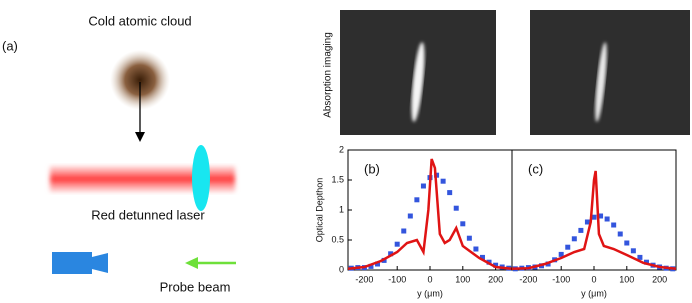 Image resolution: width=692 pixels, height=303 pixels. What do you see at coordinates (201, 178) in the screenshot?
I see `lens` at bounding box center [201, 178].